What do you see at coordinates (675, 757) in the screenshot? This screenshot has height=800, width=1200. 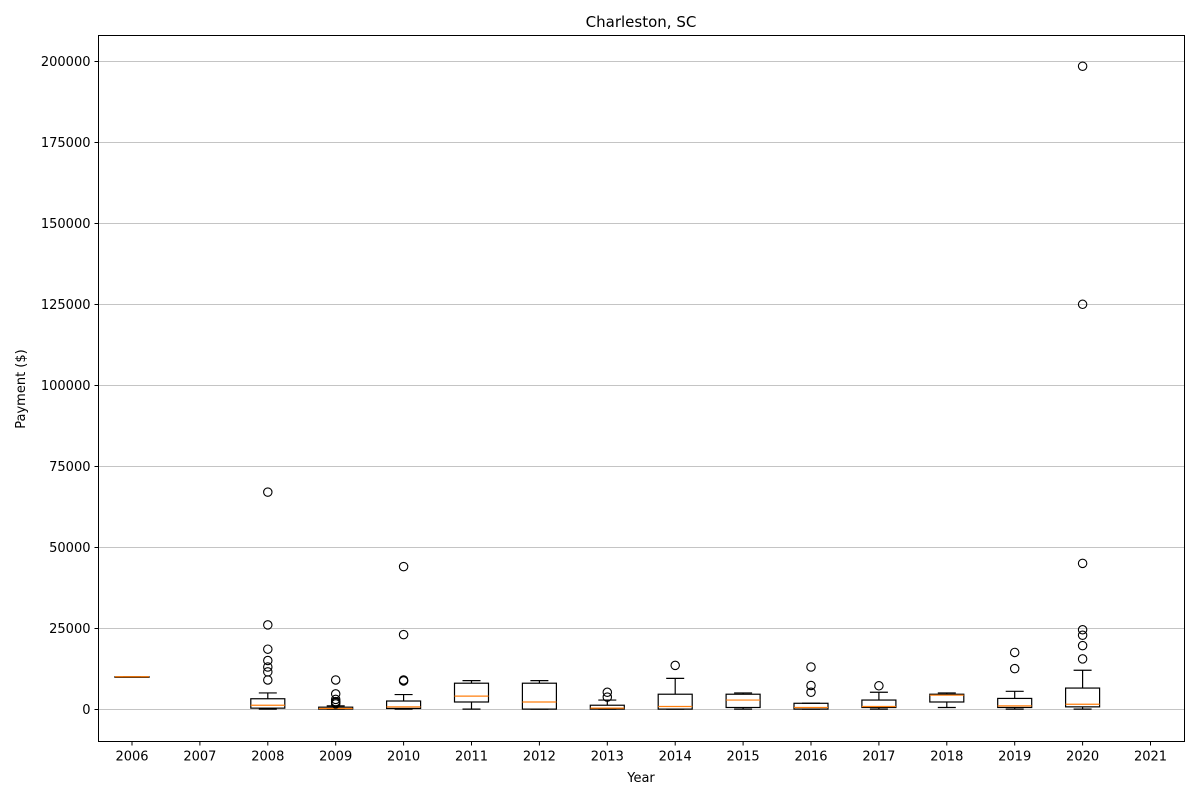 I see `x-tick-label: 2014` at bounding box center [675, 757].